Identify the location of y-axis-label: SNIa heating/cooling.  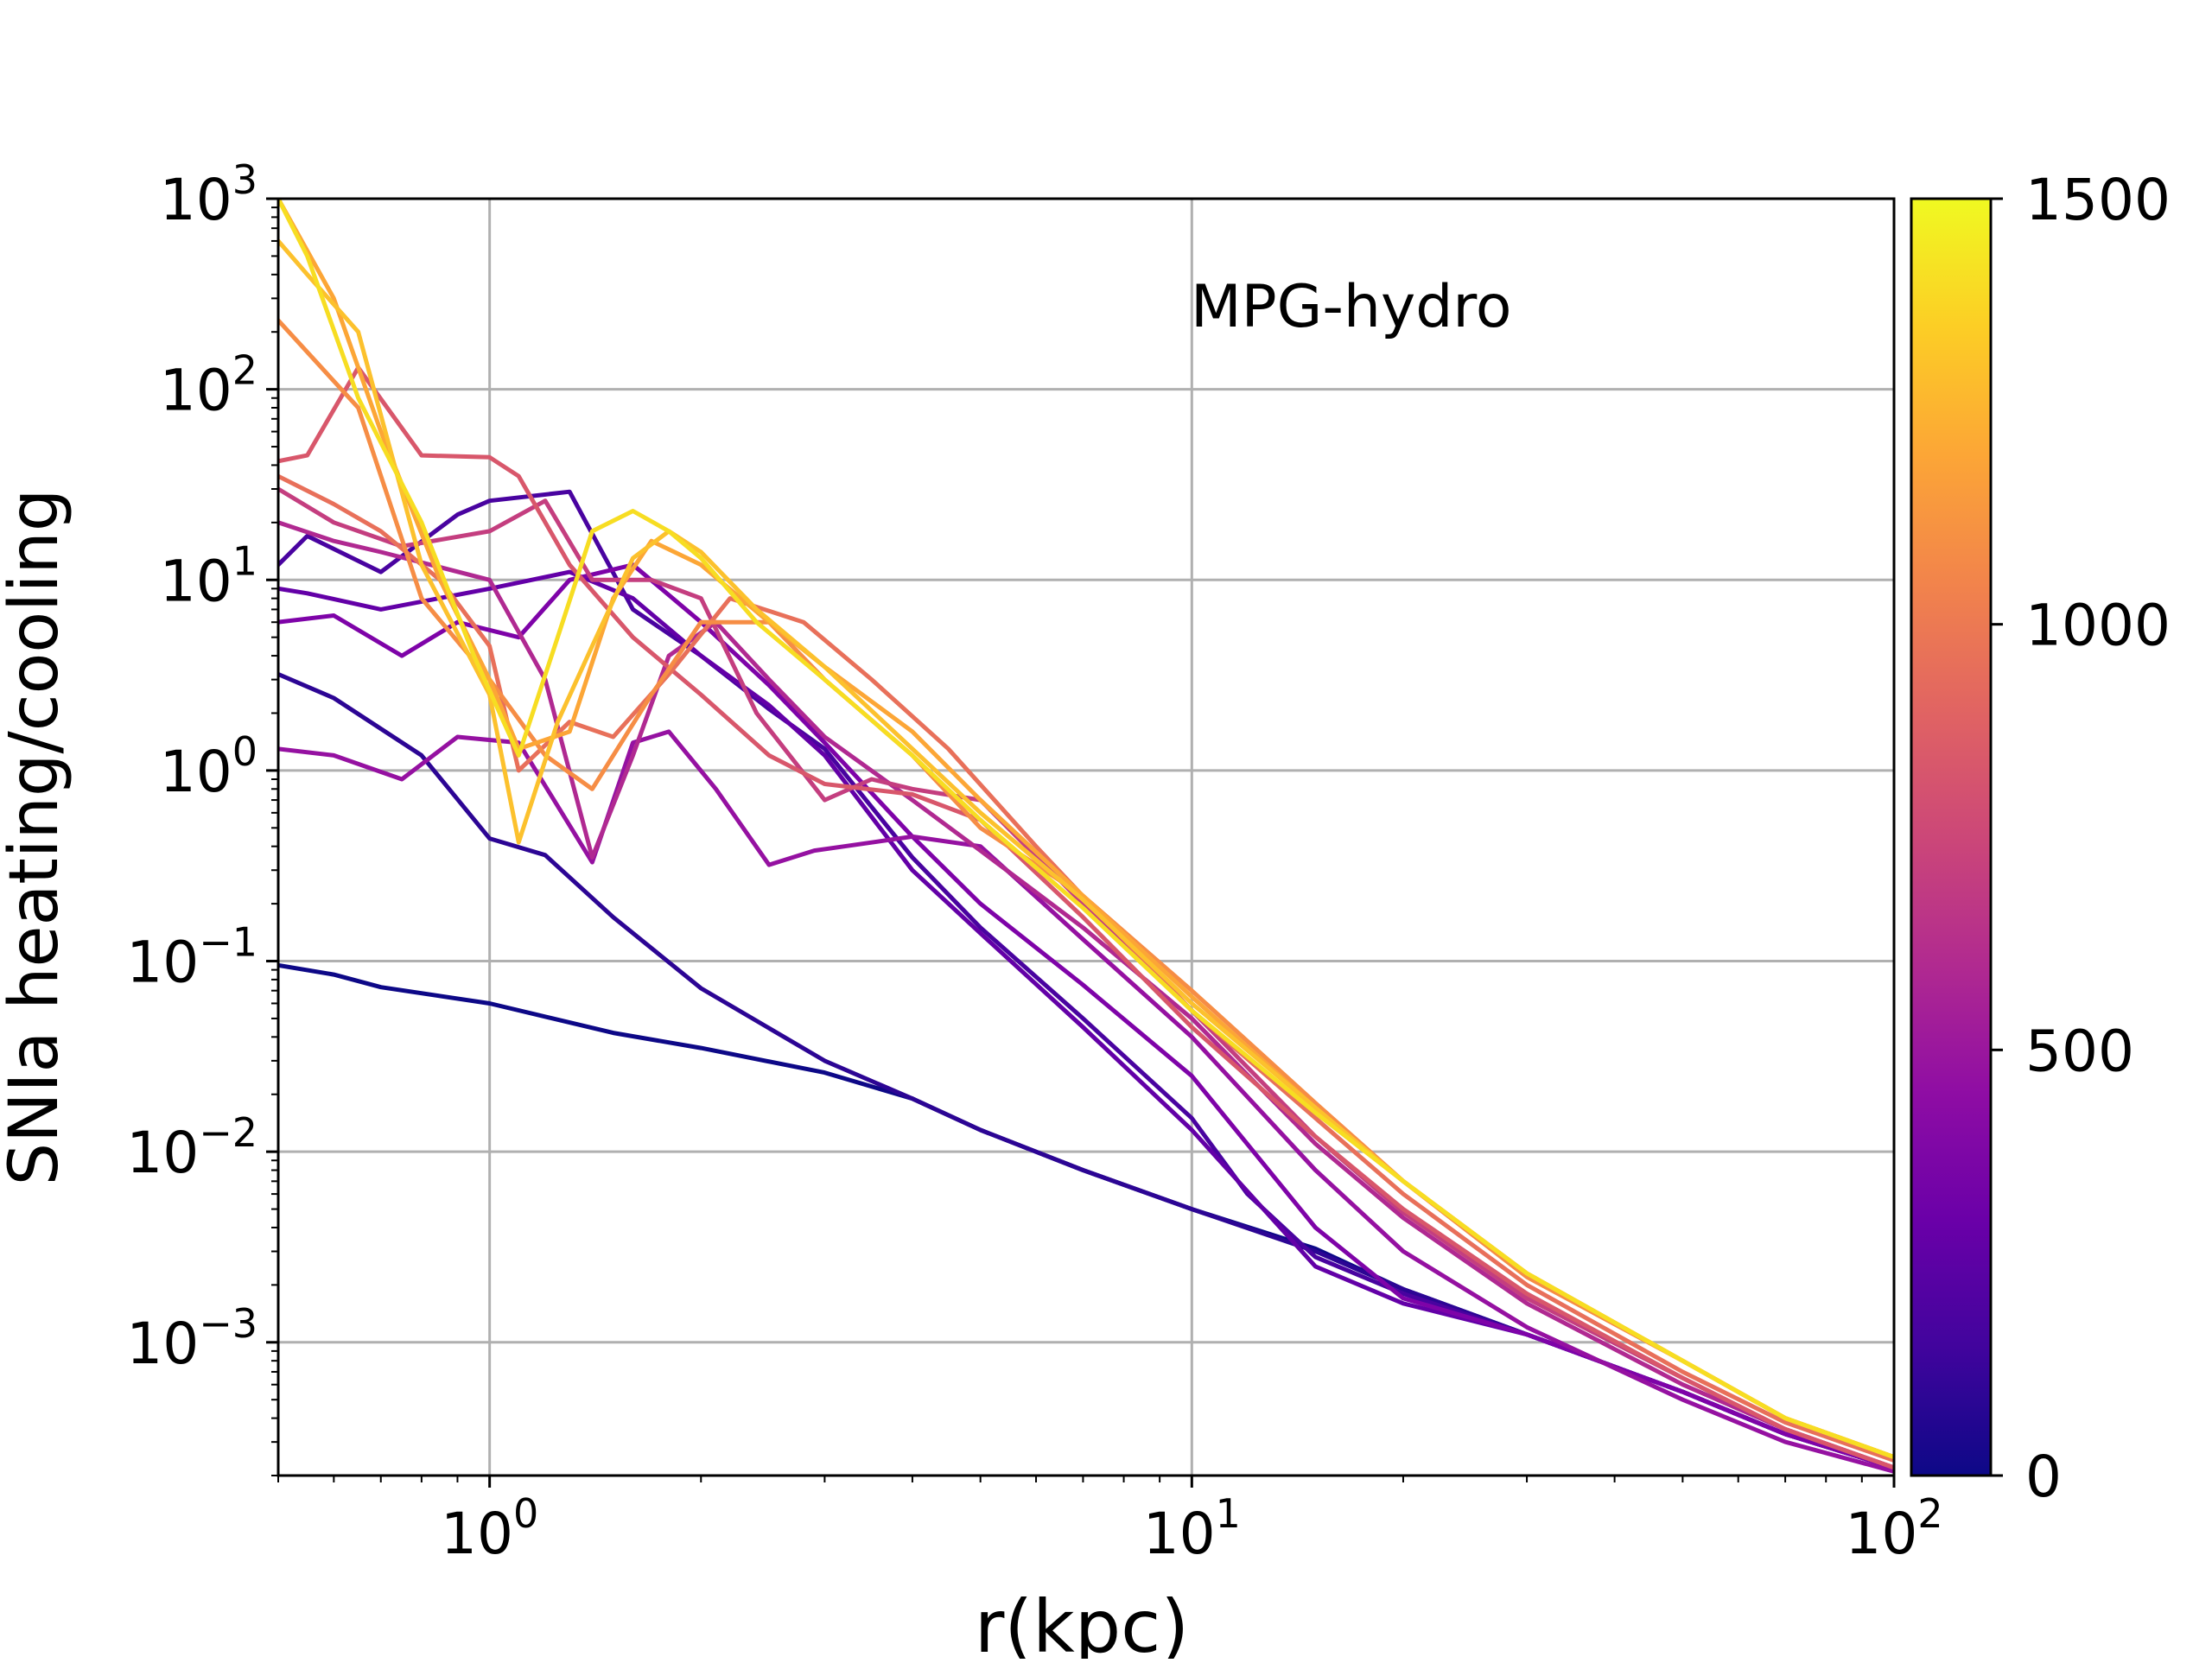
(36, 838).